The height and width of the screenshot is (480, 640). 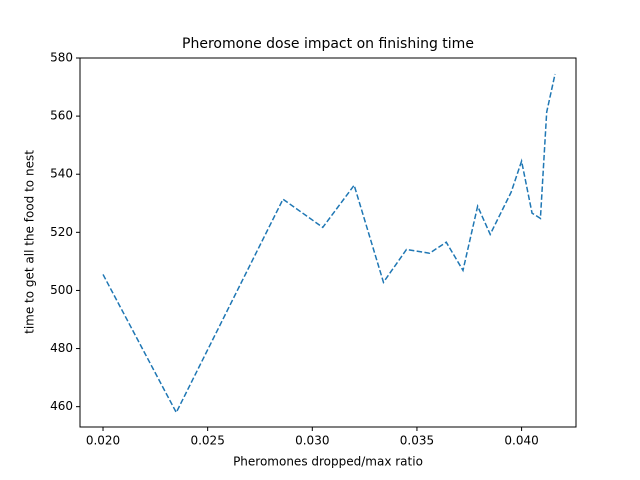 I want to click on y-tick-label: 520, so click(x=61, y=232).